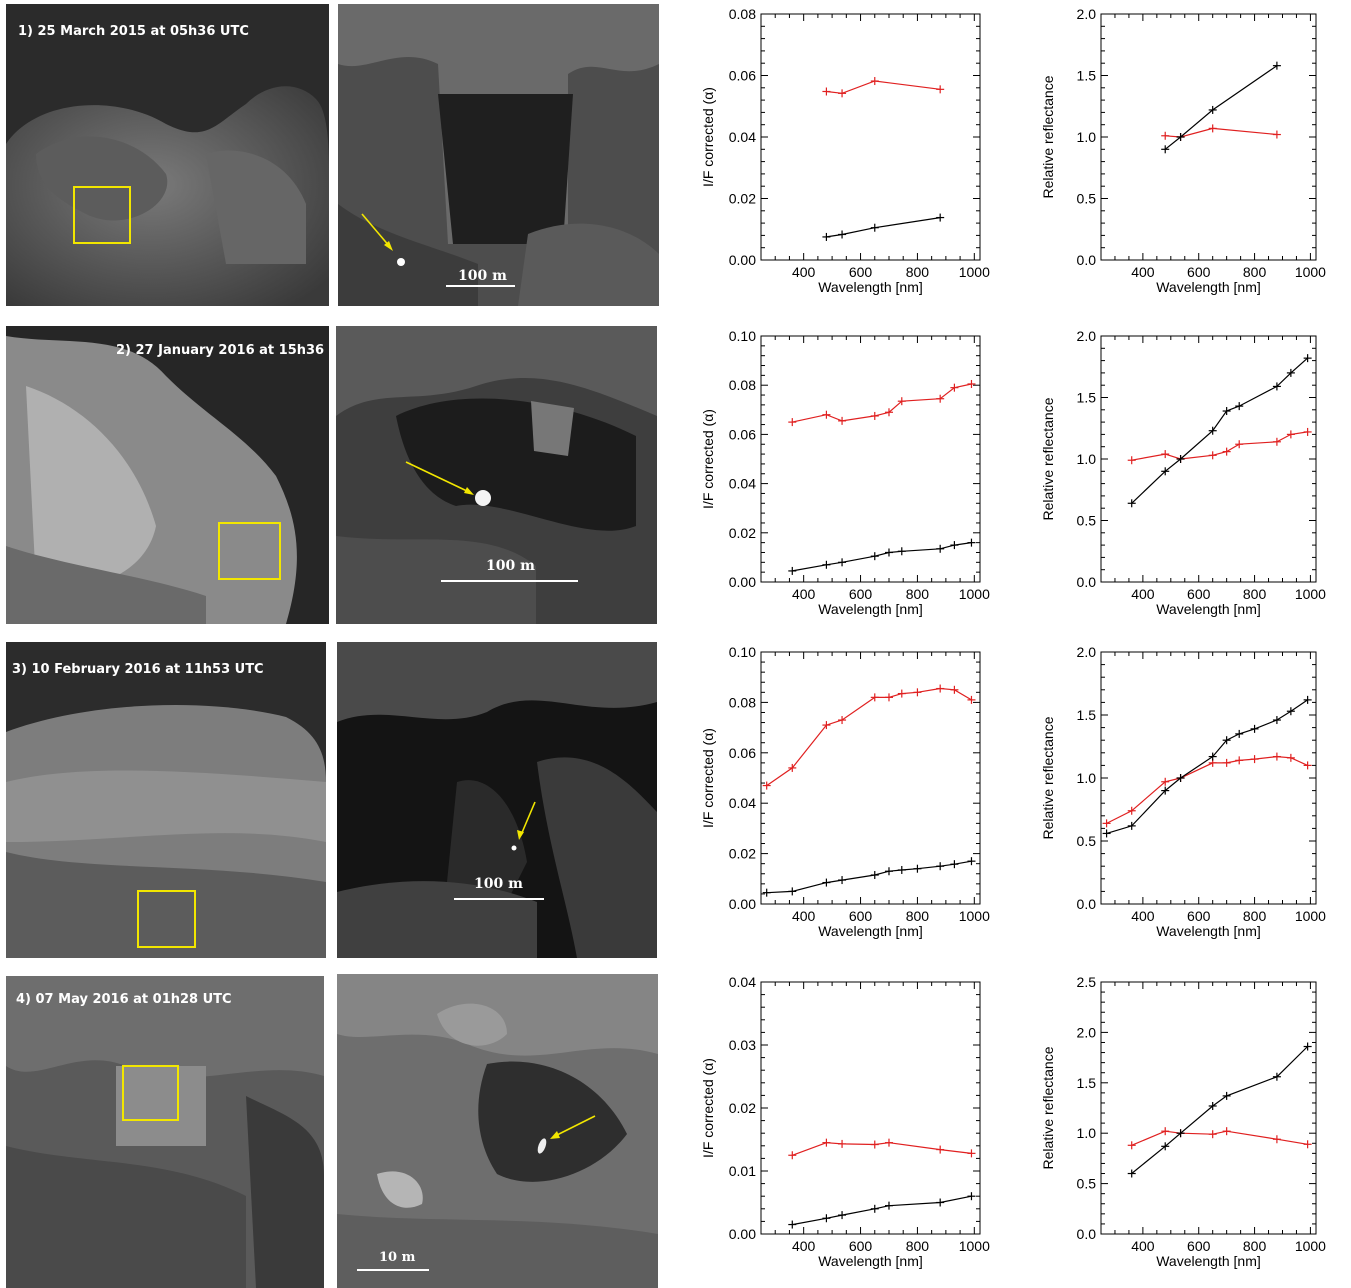 The image size is (1351, 1288). What do you see at coordinates (1087, 260) in the screenshot?
I see `y-tick-label: 0.0` at bounding box center [1087, 260].